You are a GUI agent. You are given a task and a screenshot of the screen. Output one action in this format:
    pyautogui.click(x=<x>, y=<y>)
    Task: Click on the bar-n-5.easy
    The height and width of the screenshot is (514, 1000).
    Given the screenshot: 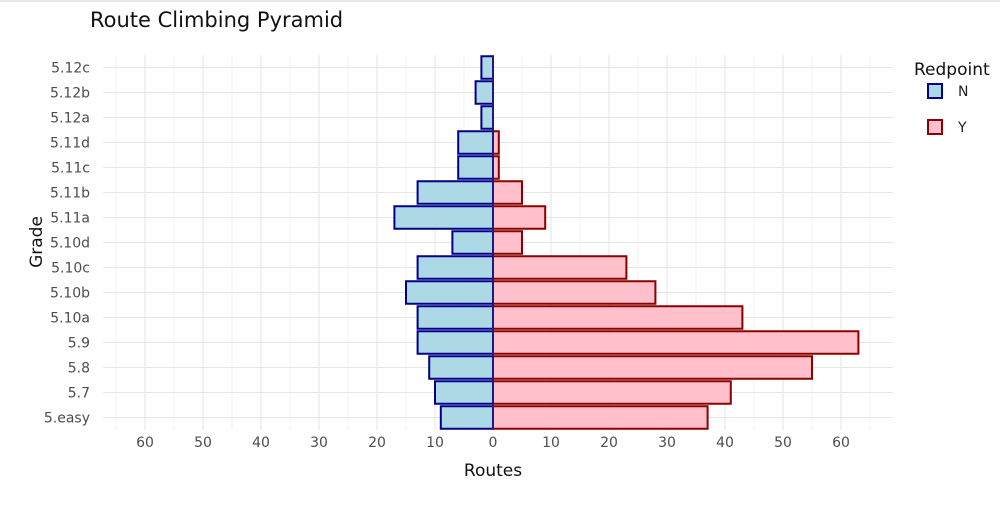 What is the action you would take?
    pyautogui.click(x=466, y=417)
    